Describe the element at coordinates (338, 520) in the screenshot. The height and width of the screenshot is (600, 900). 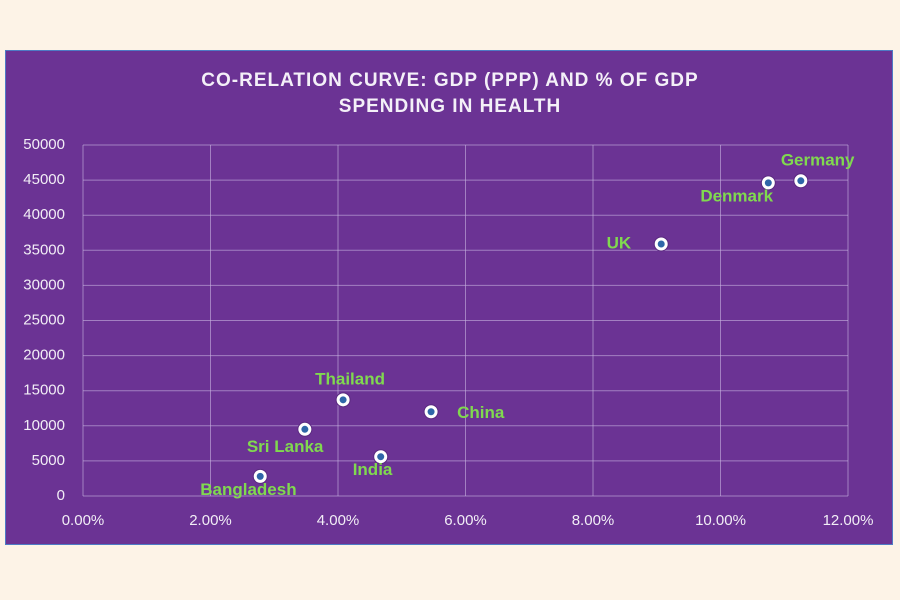
I see `x-tick-label: 4.00%` at that location.